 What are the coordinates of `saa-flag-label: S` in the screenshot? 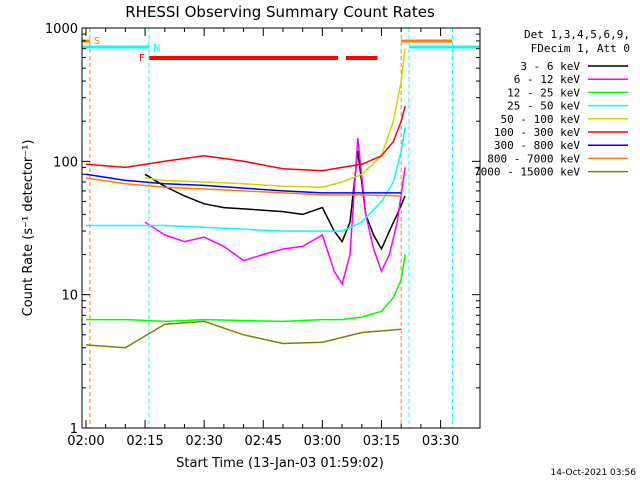 It's located at (97, 41).